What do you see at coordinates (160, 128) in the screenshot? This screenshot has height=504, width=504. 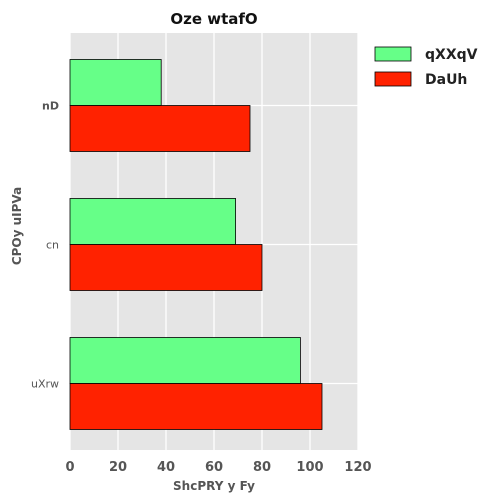 I see `bar-nD-DaUh` at bounding box center [160, 128].